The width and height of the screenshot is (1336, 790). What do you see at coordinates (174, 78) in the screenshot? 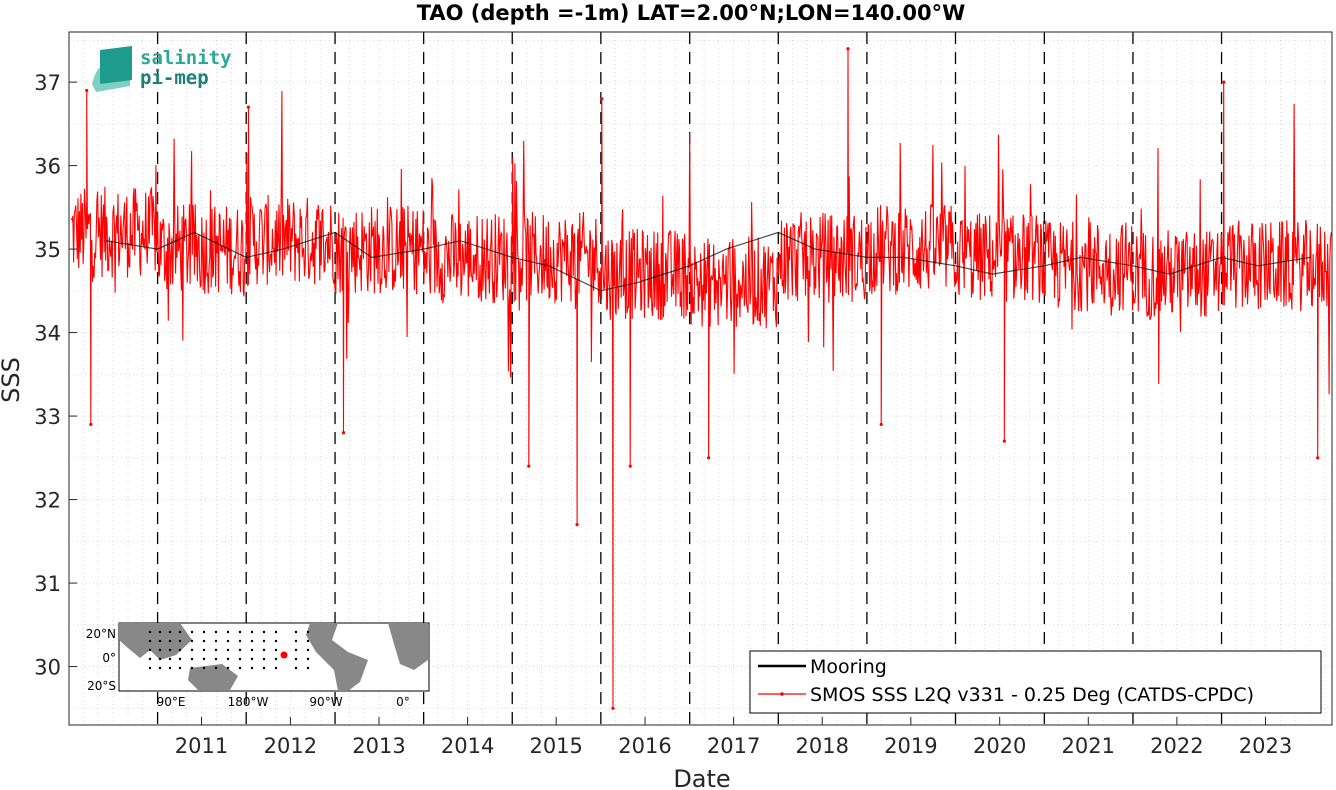
I see `logo-line2: pi-mep` at bounding box center [174, 78].